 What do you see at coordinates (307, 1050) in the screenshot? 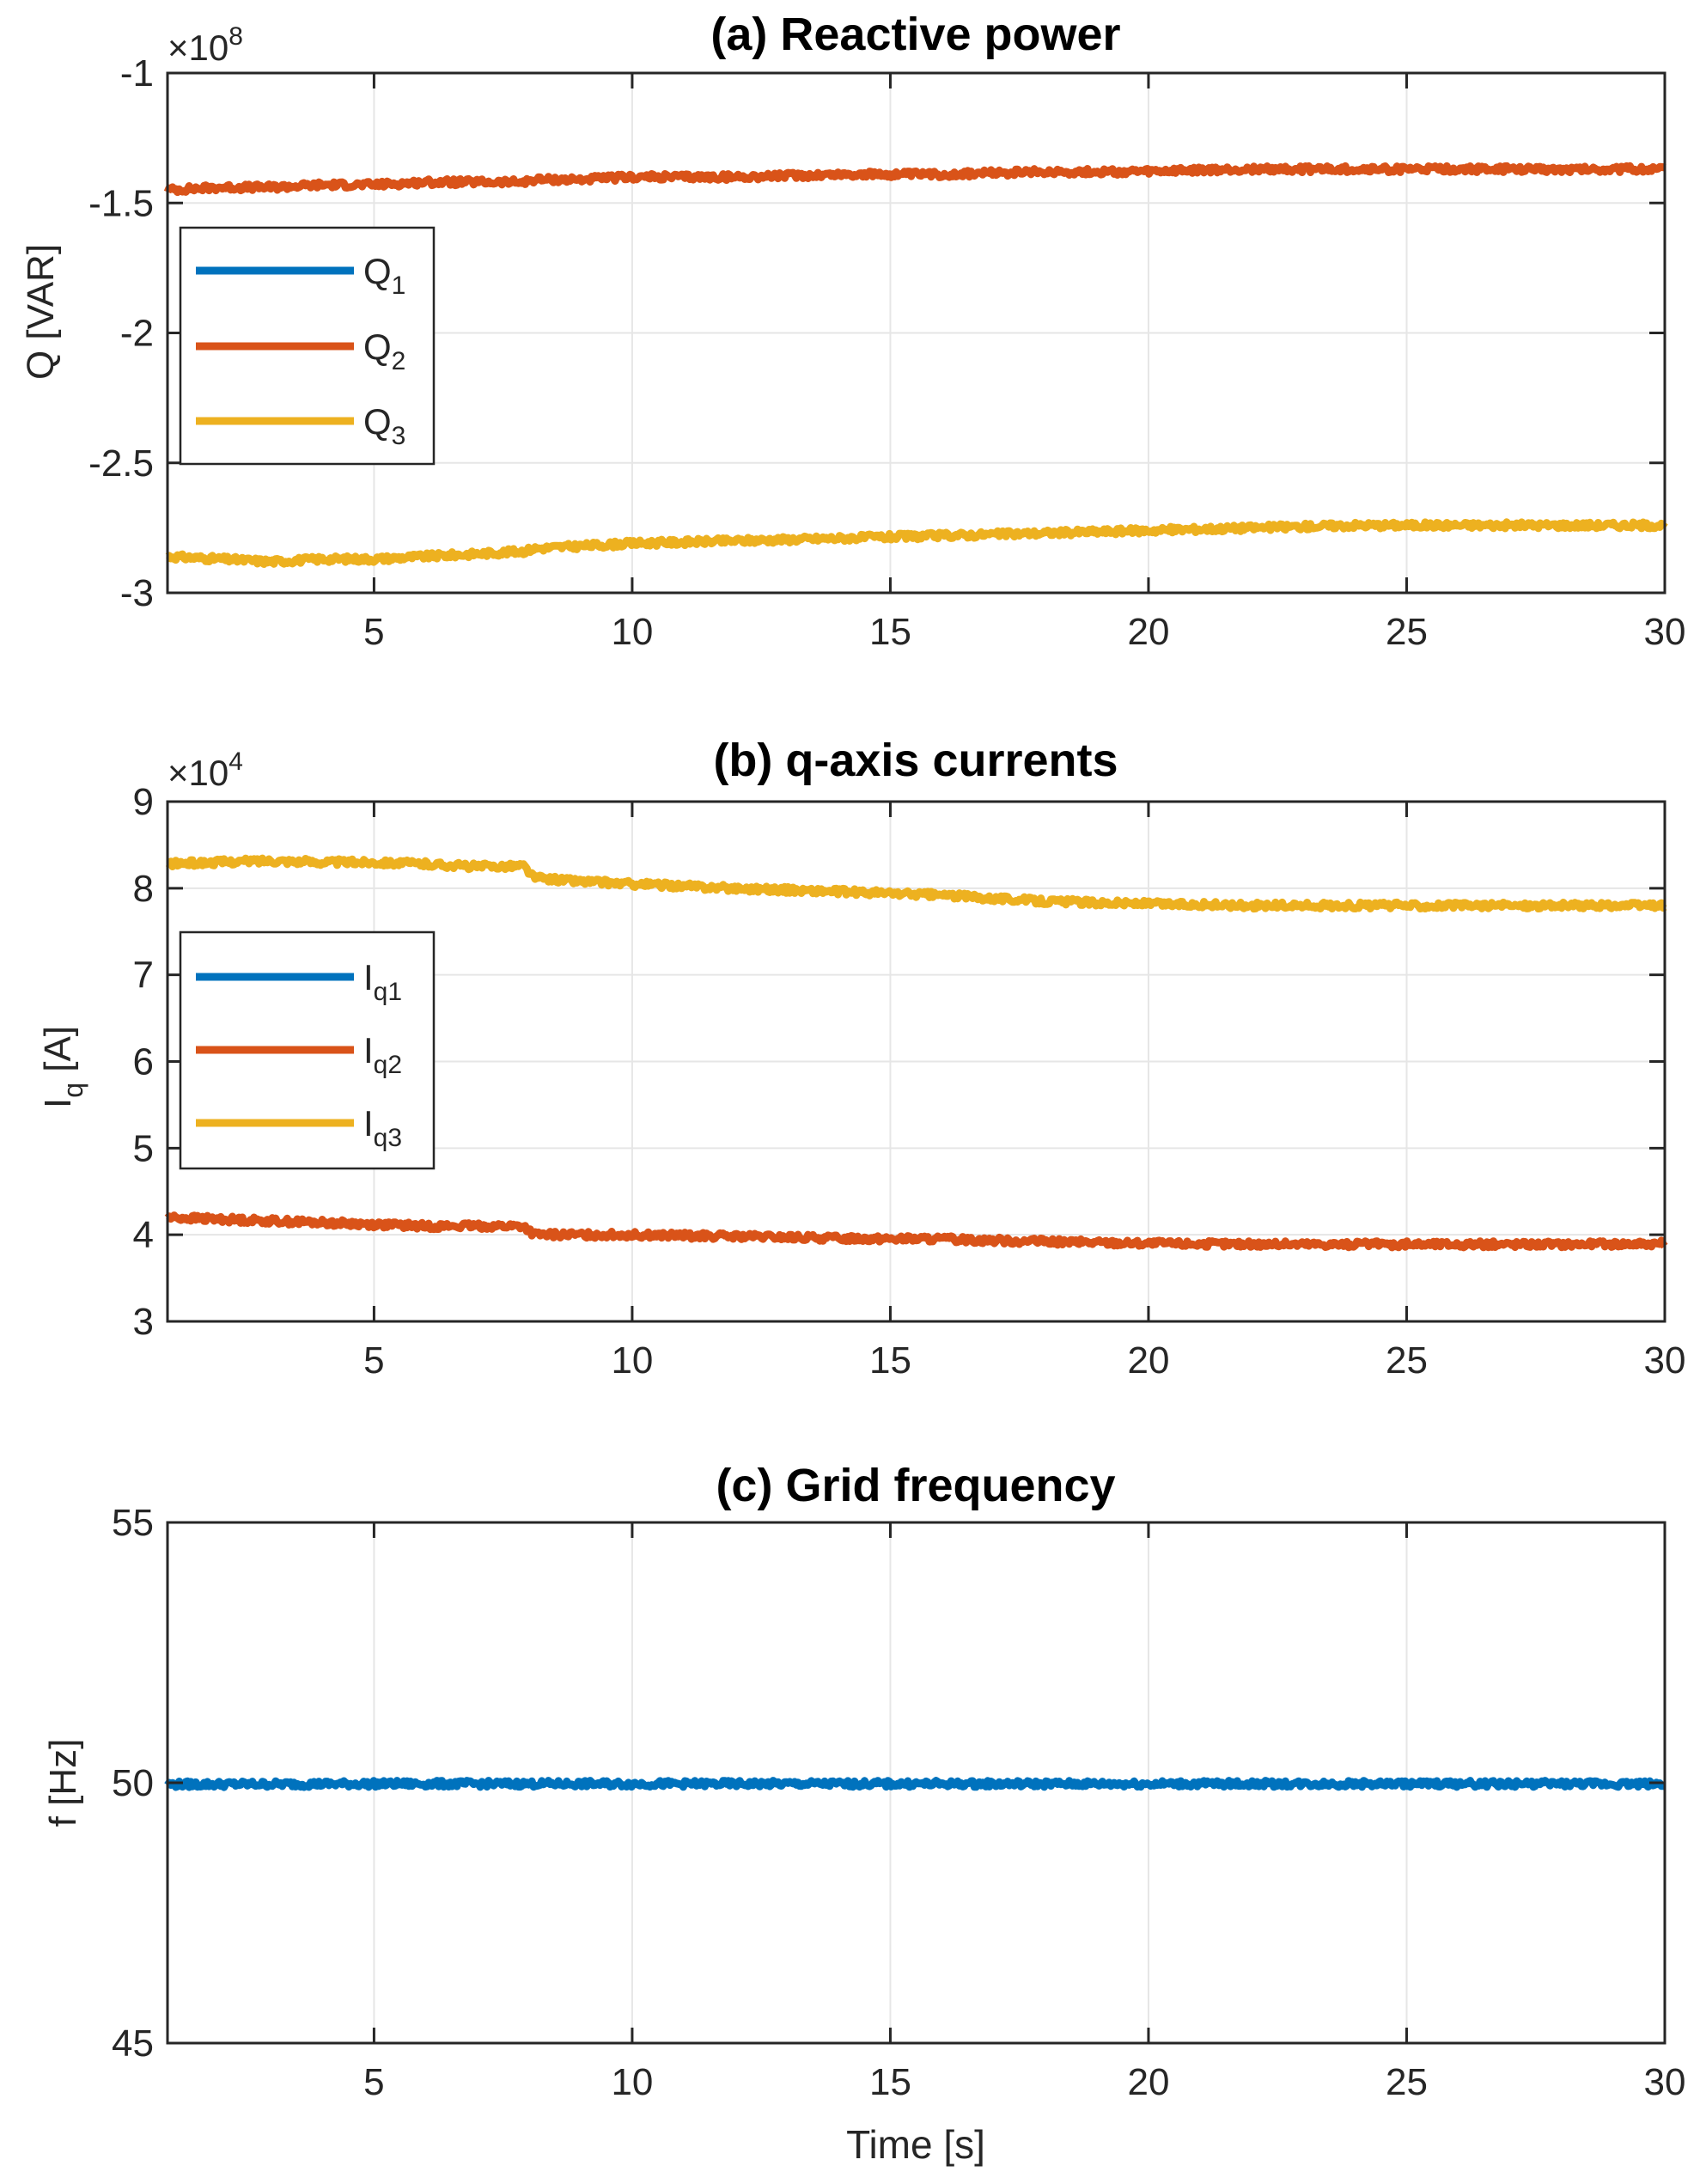
I see `panel-b-legend: Iq1 Iq2 Iq3` at bounding box center [307, 1050].